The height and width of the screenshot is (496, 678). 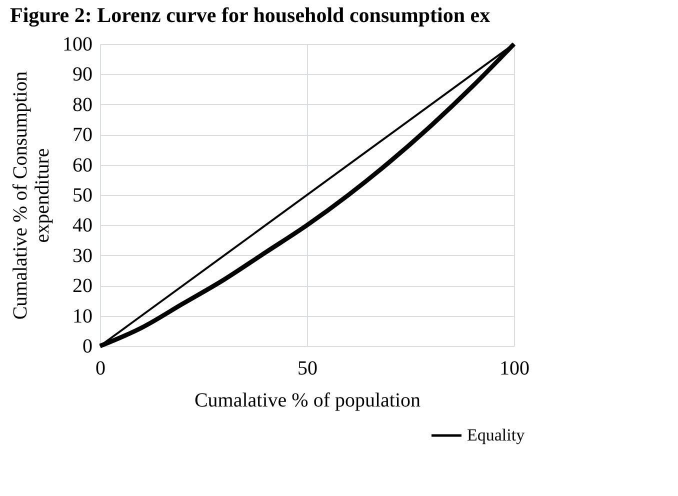 I want to click on y-tick-label: 60, so click(x=82, y=165).